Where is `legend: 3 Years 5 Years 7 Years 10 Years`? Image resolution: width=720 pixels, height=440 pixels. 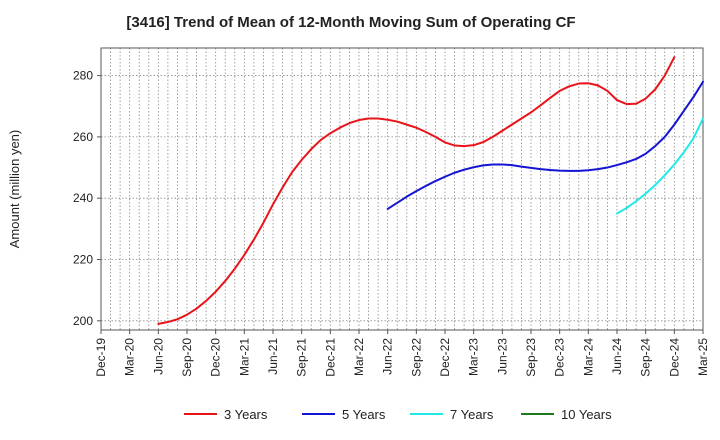
legend: 3 Years 5 Years 7 Years 10 Years is located at coordinates (398, 414).